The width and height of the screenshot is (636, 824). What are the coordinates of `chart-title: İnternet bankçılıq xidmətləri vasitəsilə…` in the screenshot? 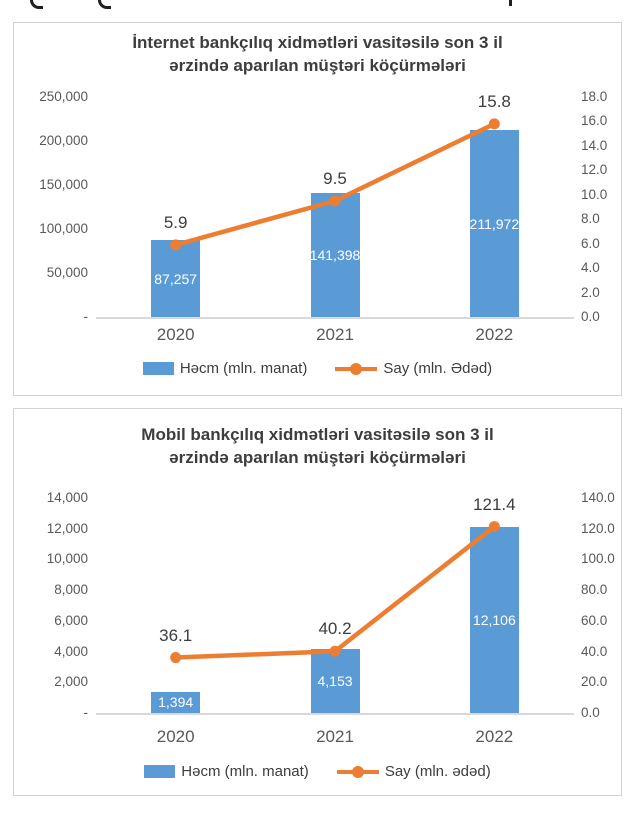 It's located at (317, 54).